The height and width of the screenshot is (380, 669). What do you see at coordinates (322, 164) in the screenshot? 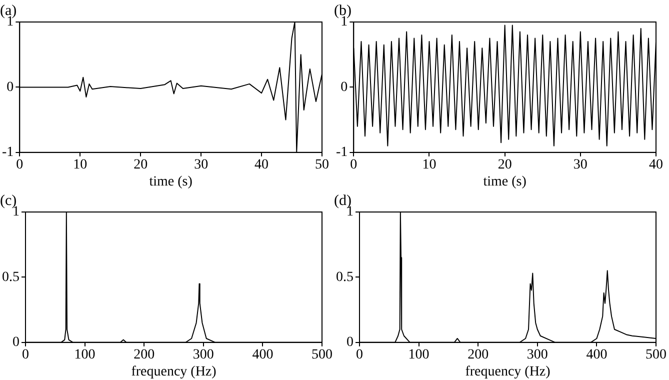
I see `x-tick-label: 50` at bounding box center [322, 164].